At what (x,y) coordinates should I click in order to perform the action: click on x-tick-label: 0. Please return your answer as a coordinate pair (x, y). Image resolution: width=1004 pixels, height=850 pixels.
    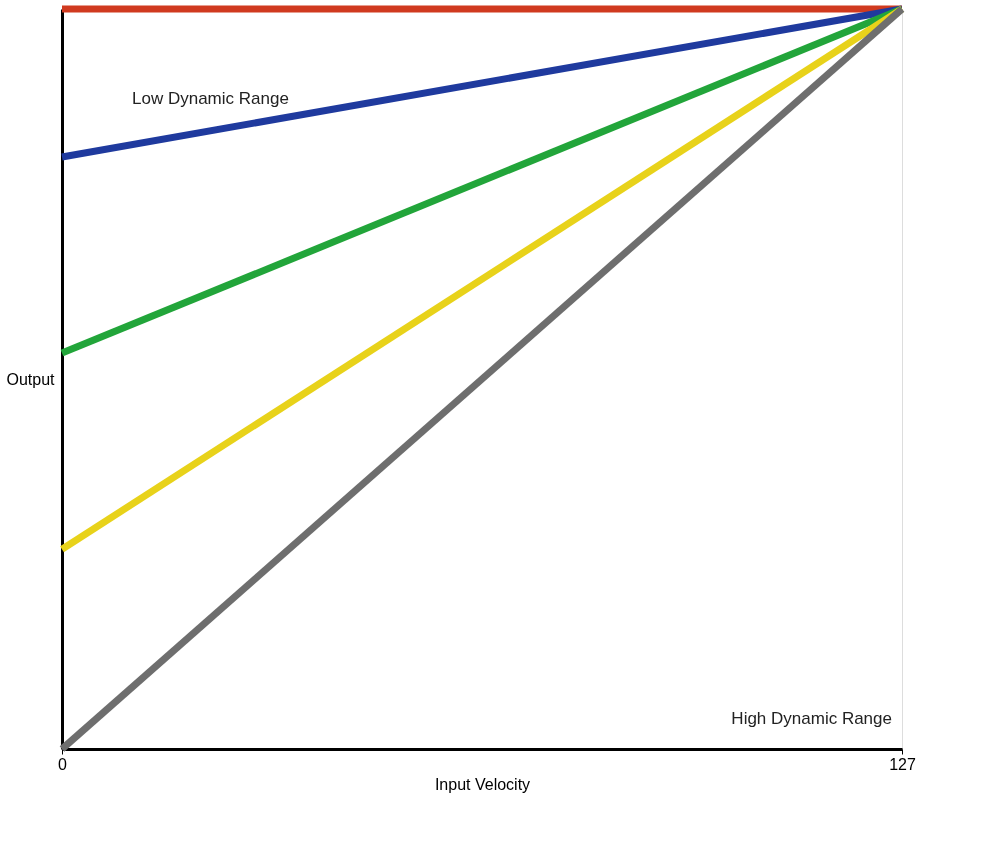
    Looking at the image, I should click on (63, 764).